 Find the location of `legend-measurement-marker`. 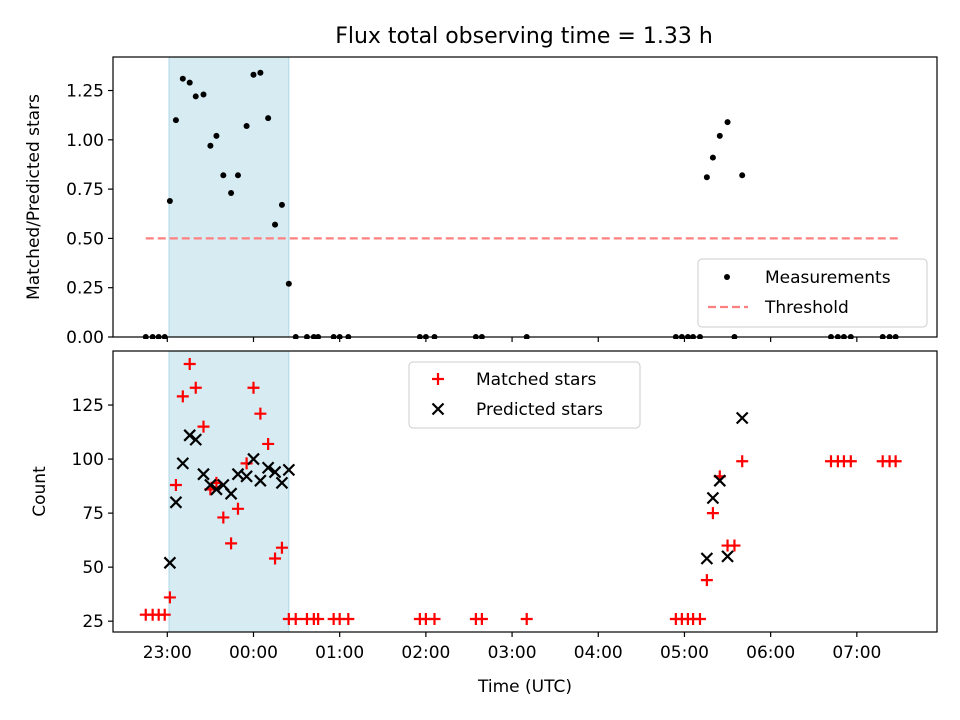

legend-measurement-marker is located at coordinates (727, 277).